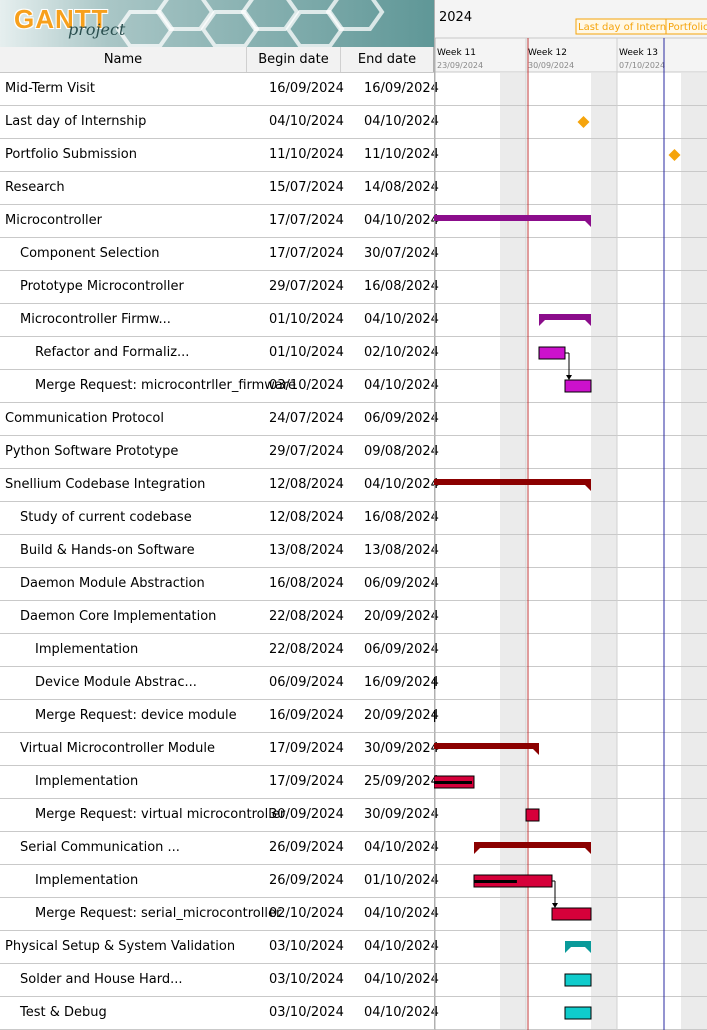  Describe the element at coordinates (219, 254) in the screenshot. I see `task-row: Component Selection 17/07/2024 30/07/2024` at that location.